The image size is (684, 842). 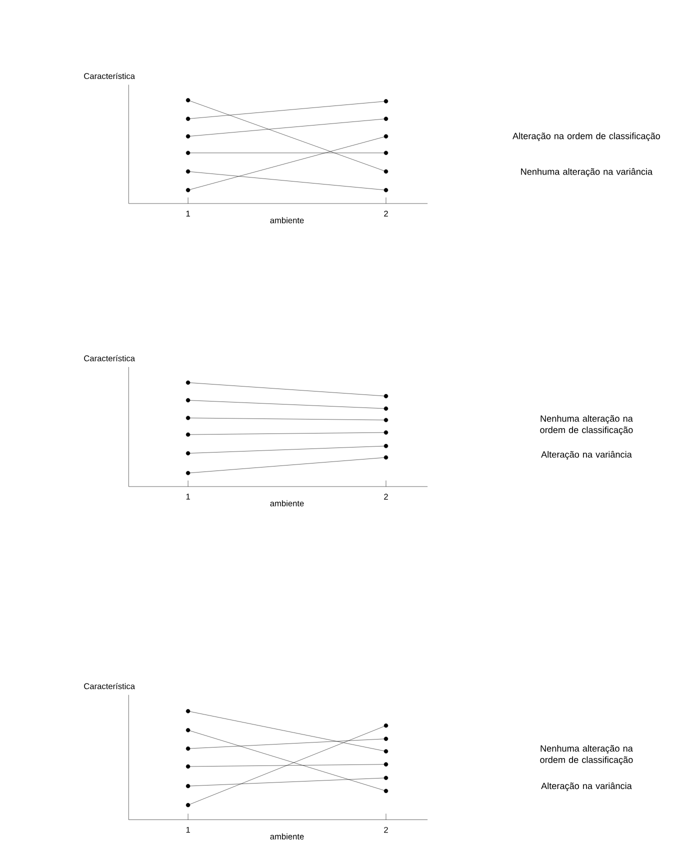 What do you see at coordinates (586, 137) in the screenshot?
I see `text: Alteração na ordem de classificação` at bounding box center [586, 137].